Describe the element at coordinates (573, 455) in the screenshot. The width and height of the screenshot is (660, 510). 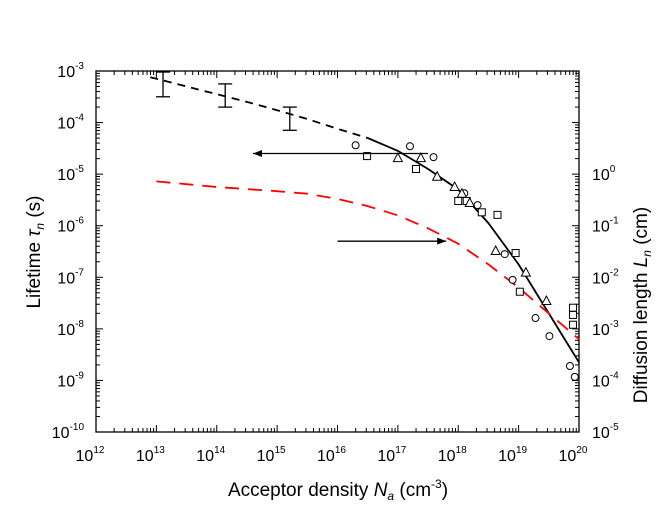
I see `x-tick-label: 1020` at that location.